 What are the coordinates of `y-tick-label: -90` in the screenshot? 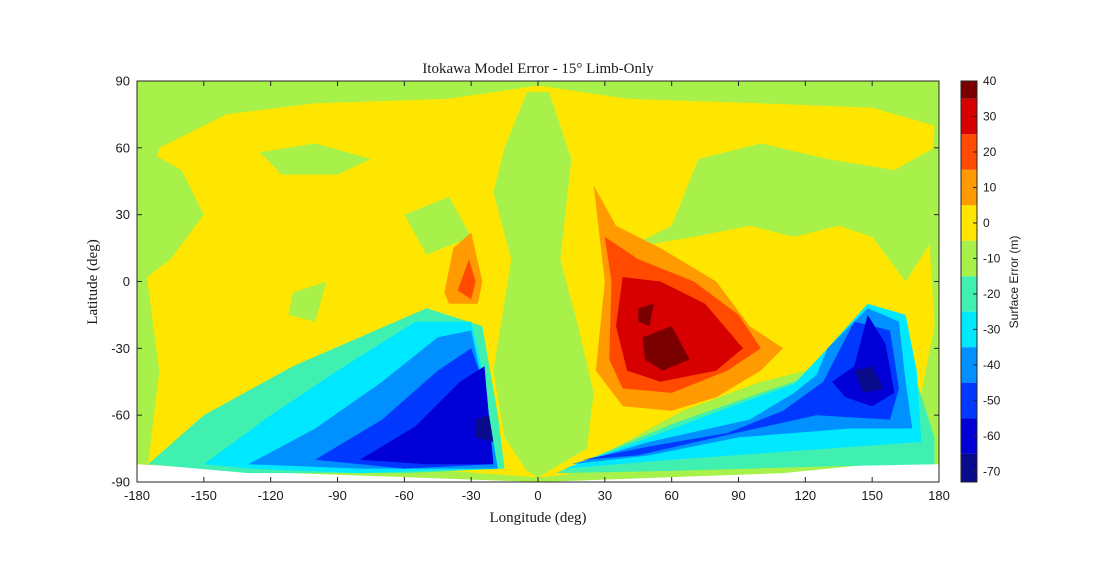 It's located at (120, 482).